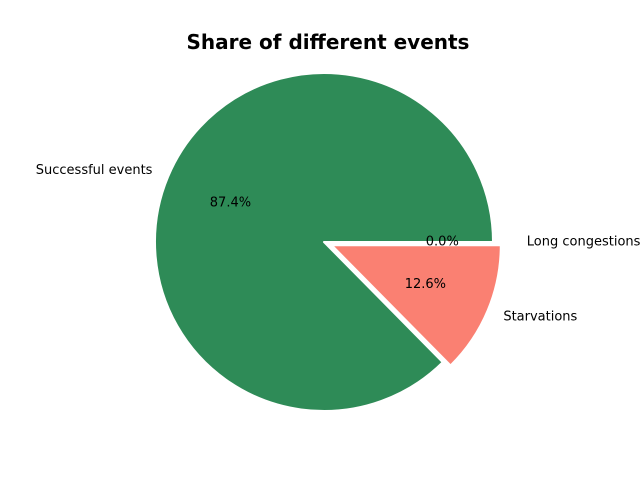 This screenshot has width=640, height=480. I want to click on pct-label-starvations: 12.6%, so click(425, 284).